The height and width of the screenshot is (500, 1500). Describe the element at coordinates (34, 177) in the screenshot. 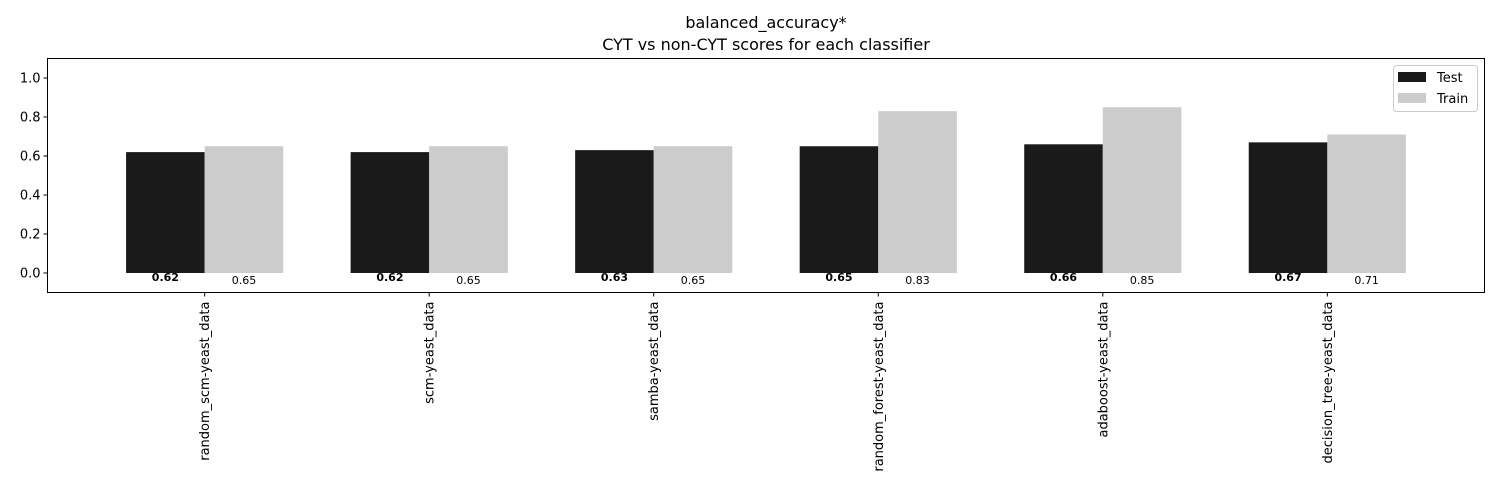

I see `y-axis: 0.0 0.2 0.4 0.6 0.8 1.0` at that location.